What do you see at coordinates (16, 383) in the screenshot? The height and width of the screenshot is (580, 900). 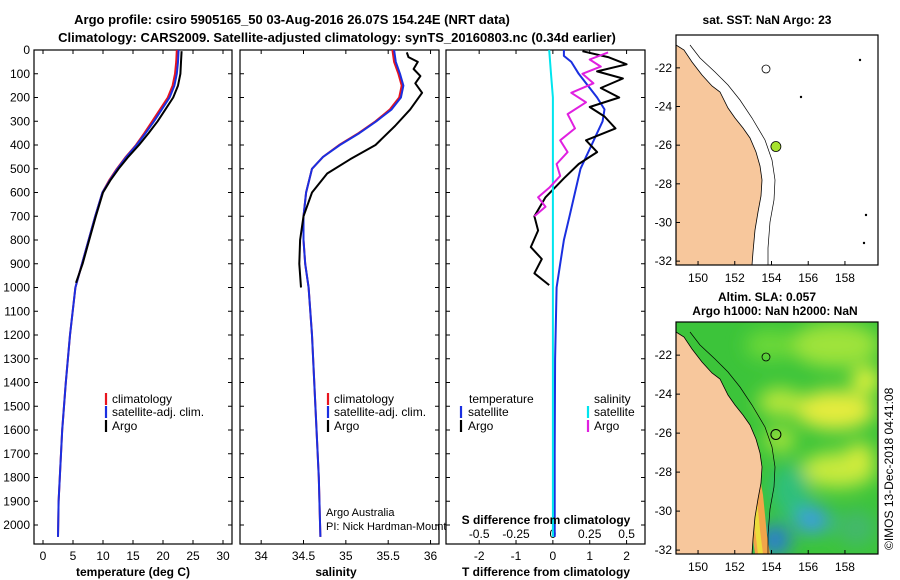 I see `depth-tick-label: 1400` at bounding box center [16, 383].